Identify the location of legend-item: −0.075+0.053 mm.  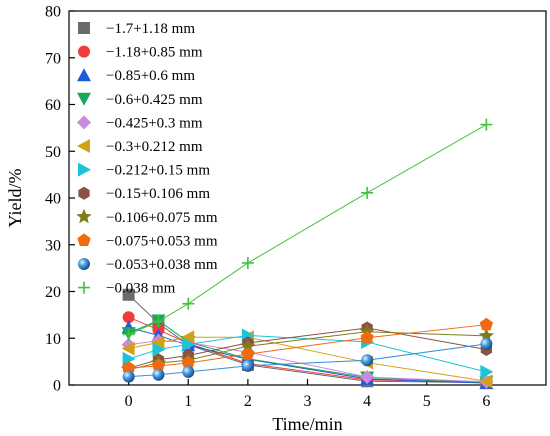
(147, 241).